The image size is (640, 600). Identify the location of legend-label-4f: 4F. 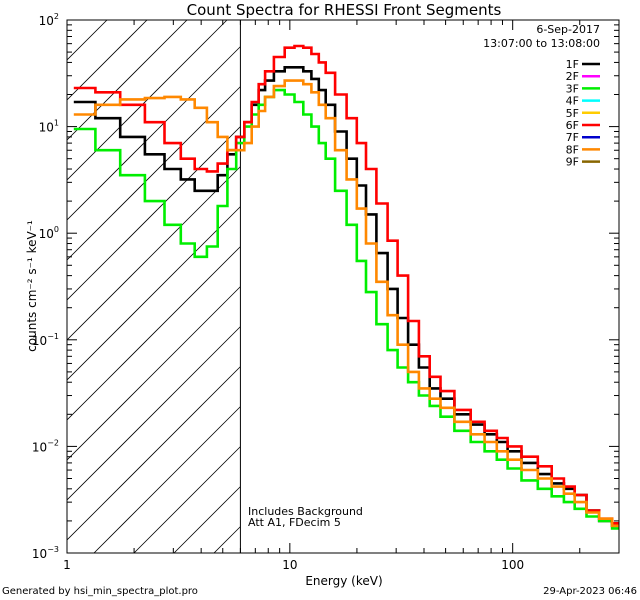
(572, 101).